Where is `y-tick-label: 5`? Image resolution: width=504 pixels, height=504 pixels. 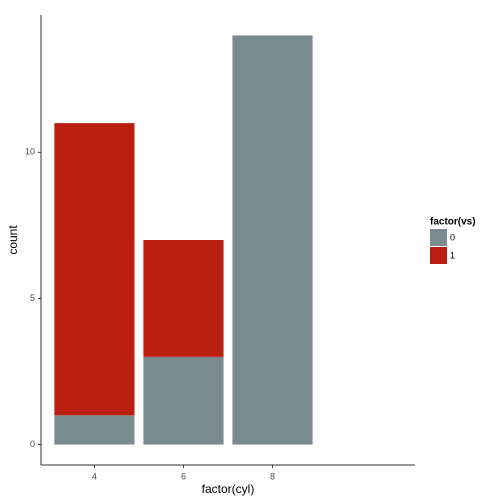 y-tick-label: 5 is located at coordinates (32, 298).